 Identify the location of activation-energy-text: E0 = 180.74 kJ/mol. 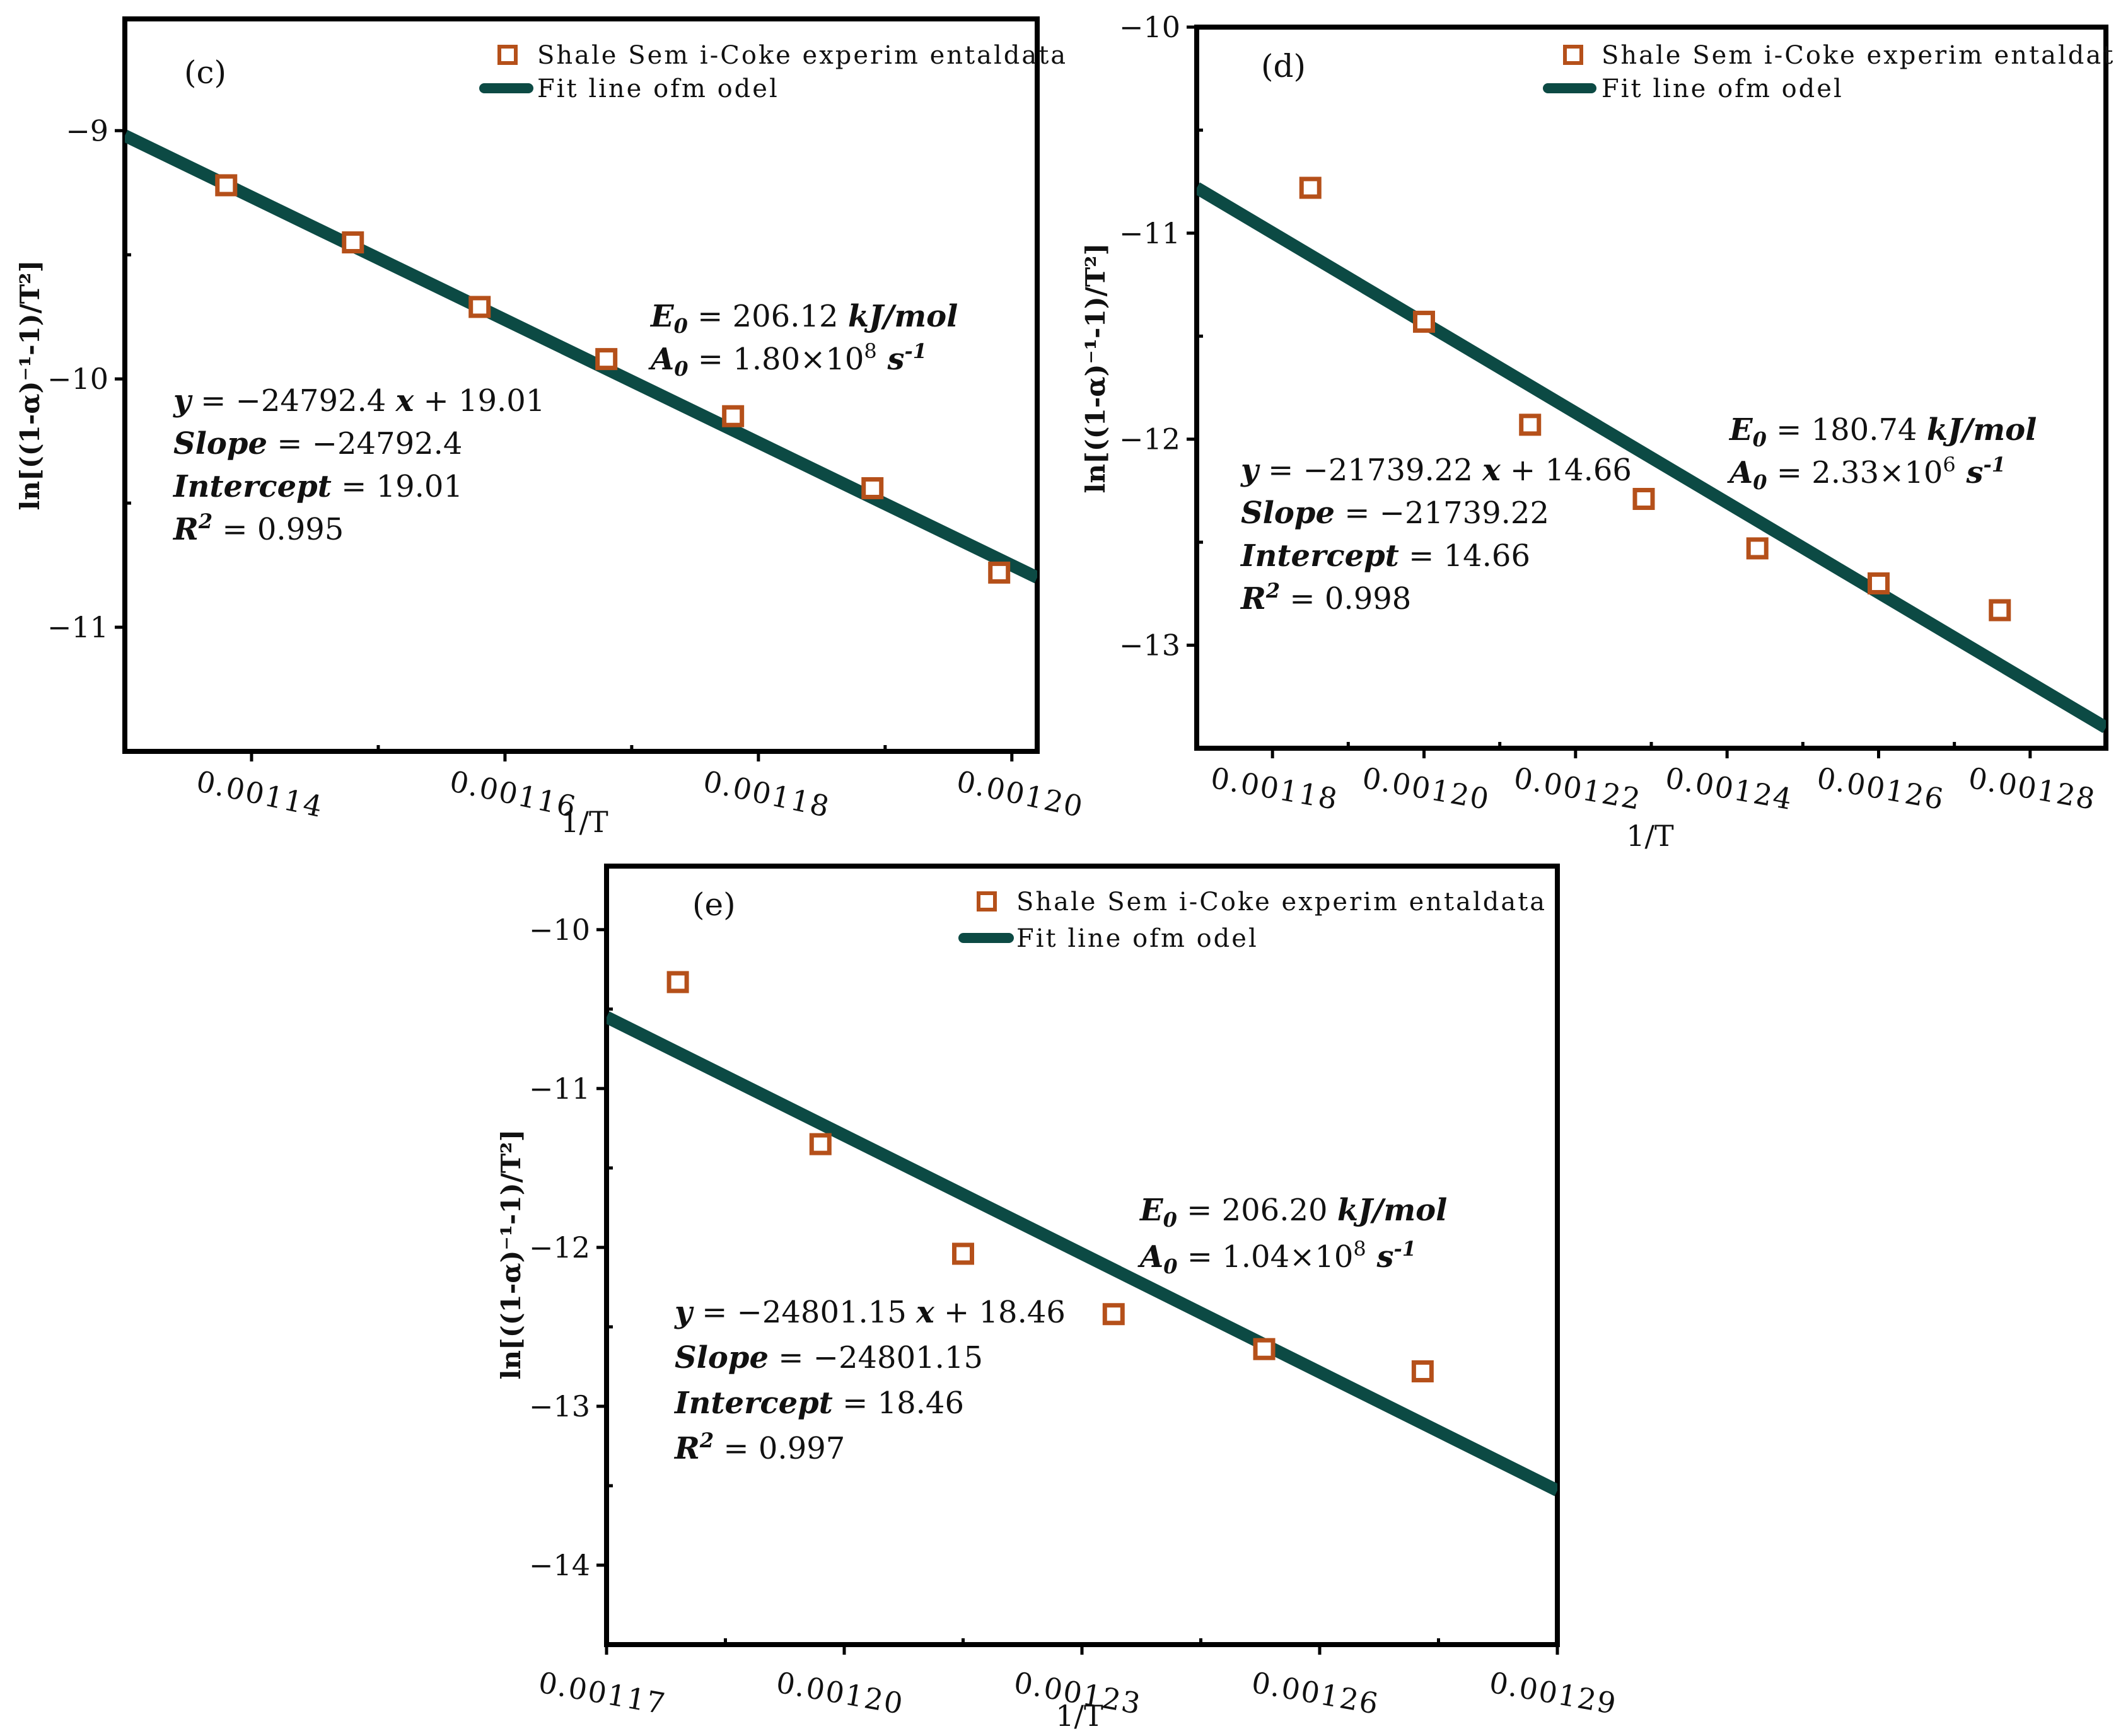
(1882, 431).